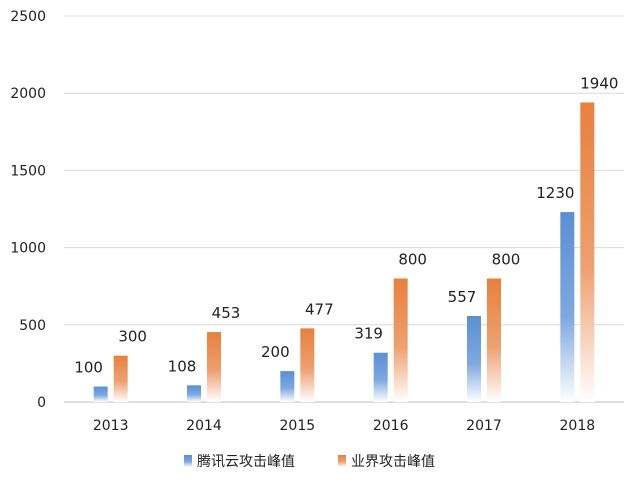 The height and width of the screenshot is (487, 641). Describe the element at coordinates (275, 352) in the screenshot. I see `data-label-series-1: 200` at that location.